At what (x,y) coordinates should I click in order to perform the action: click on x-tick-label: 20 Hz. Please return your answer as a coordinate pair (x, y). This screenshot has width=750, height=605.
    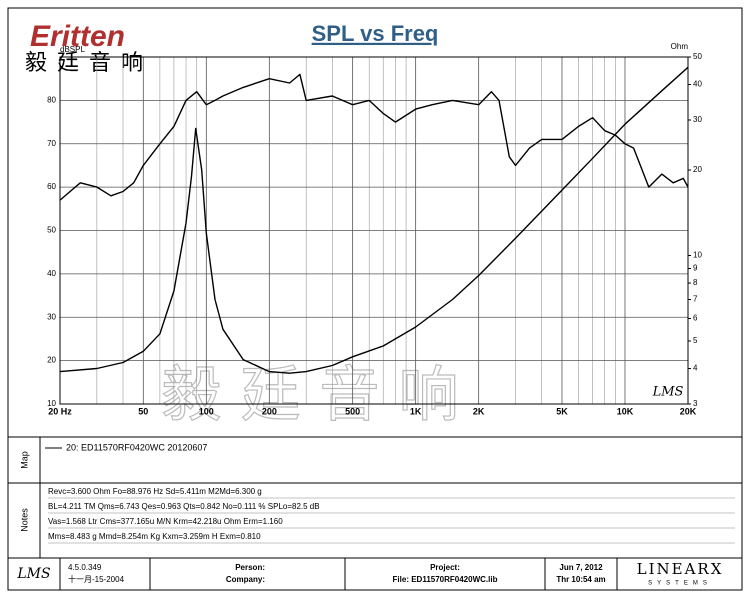
    Looking at the image, I should click on (60, 411).